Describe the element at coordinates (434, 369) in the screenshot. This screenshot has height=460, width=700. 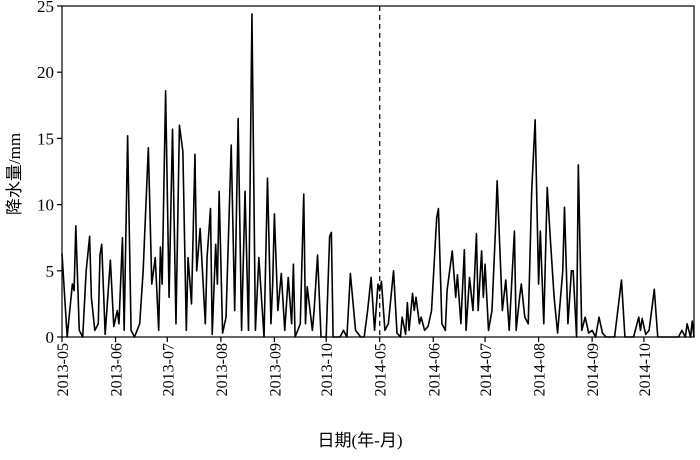
I see `x-tick-label: 2014-06` at that location.